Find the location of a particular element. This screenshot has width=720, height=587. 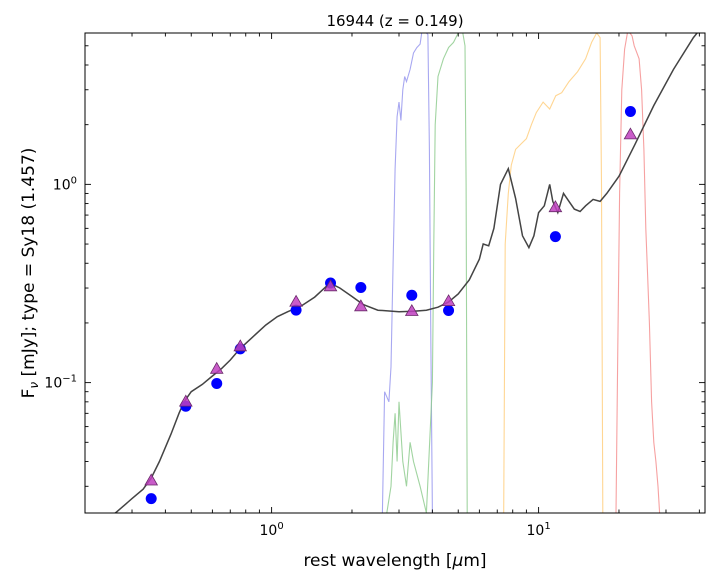

y-tick-label-1: 10⁻¹ is located at coordinates (60, 383).